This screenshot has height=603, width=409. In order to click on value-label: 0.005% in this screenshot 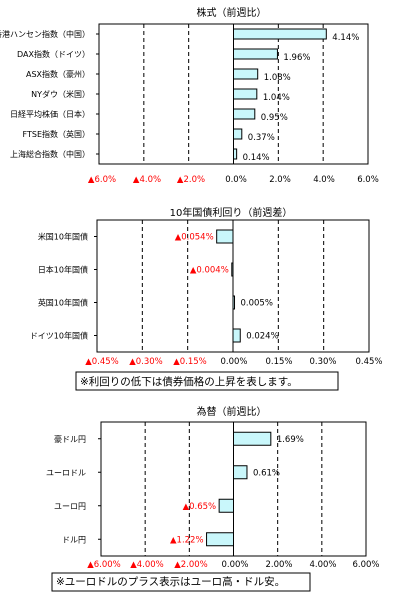, I will do `click(257, 304)`.